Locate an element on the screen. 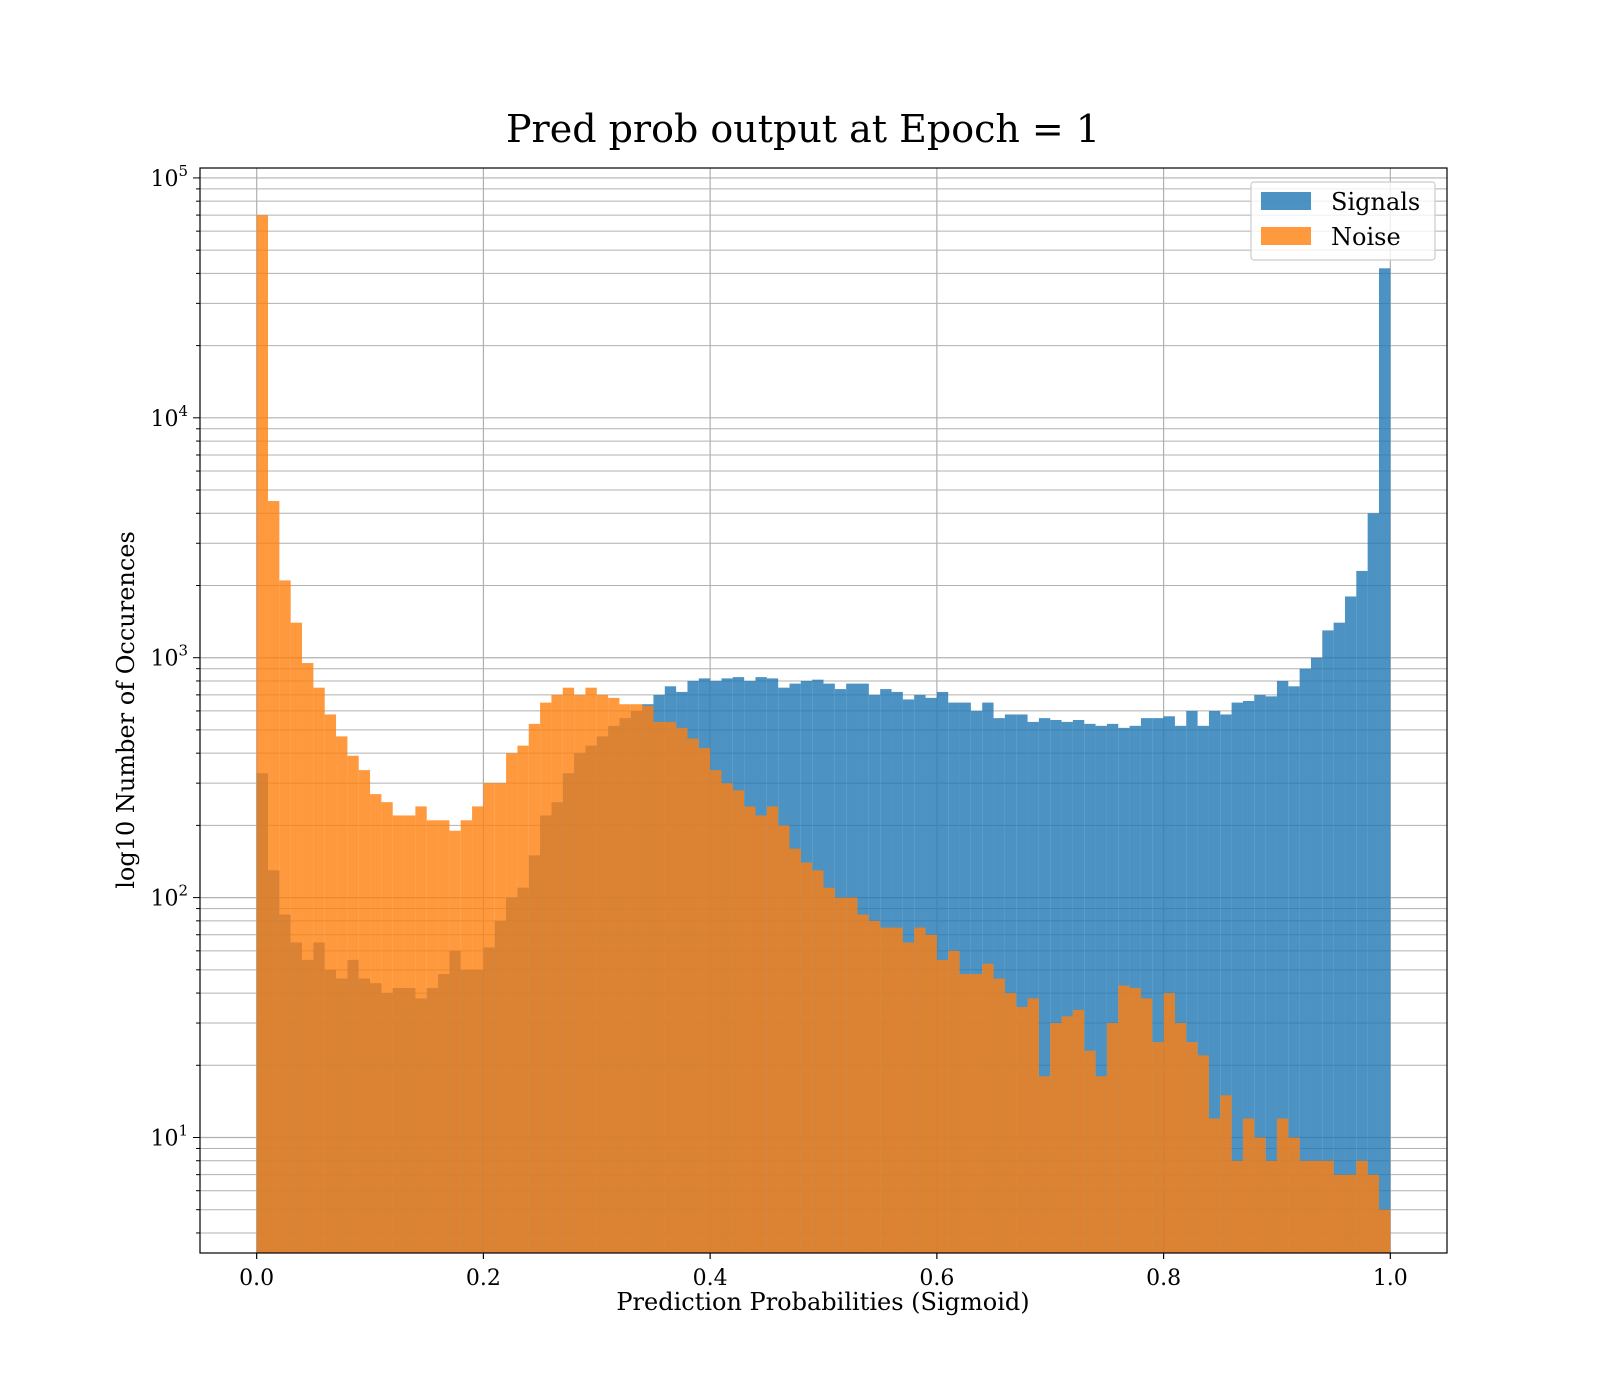 Image resolution: width=1600 pixels, height=1400 pixels. legend-swatch-noise is located at coordinates (1286, 236).